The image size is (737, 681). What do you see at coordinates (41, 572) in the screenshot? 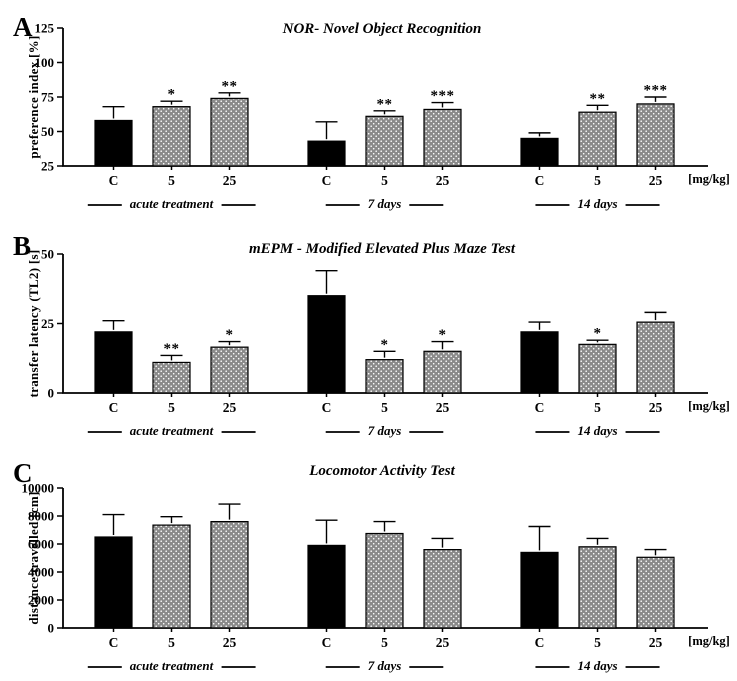
I see `y-tick-label: 4000` at bounding box center [41, 572].